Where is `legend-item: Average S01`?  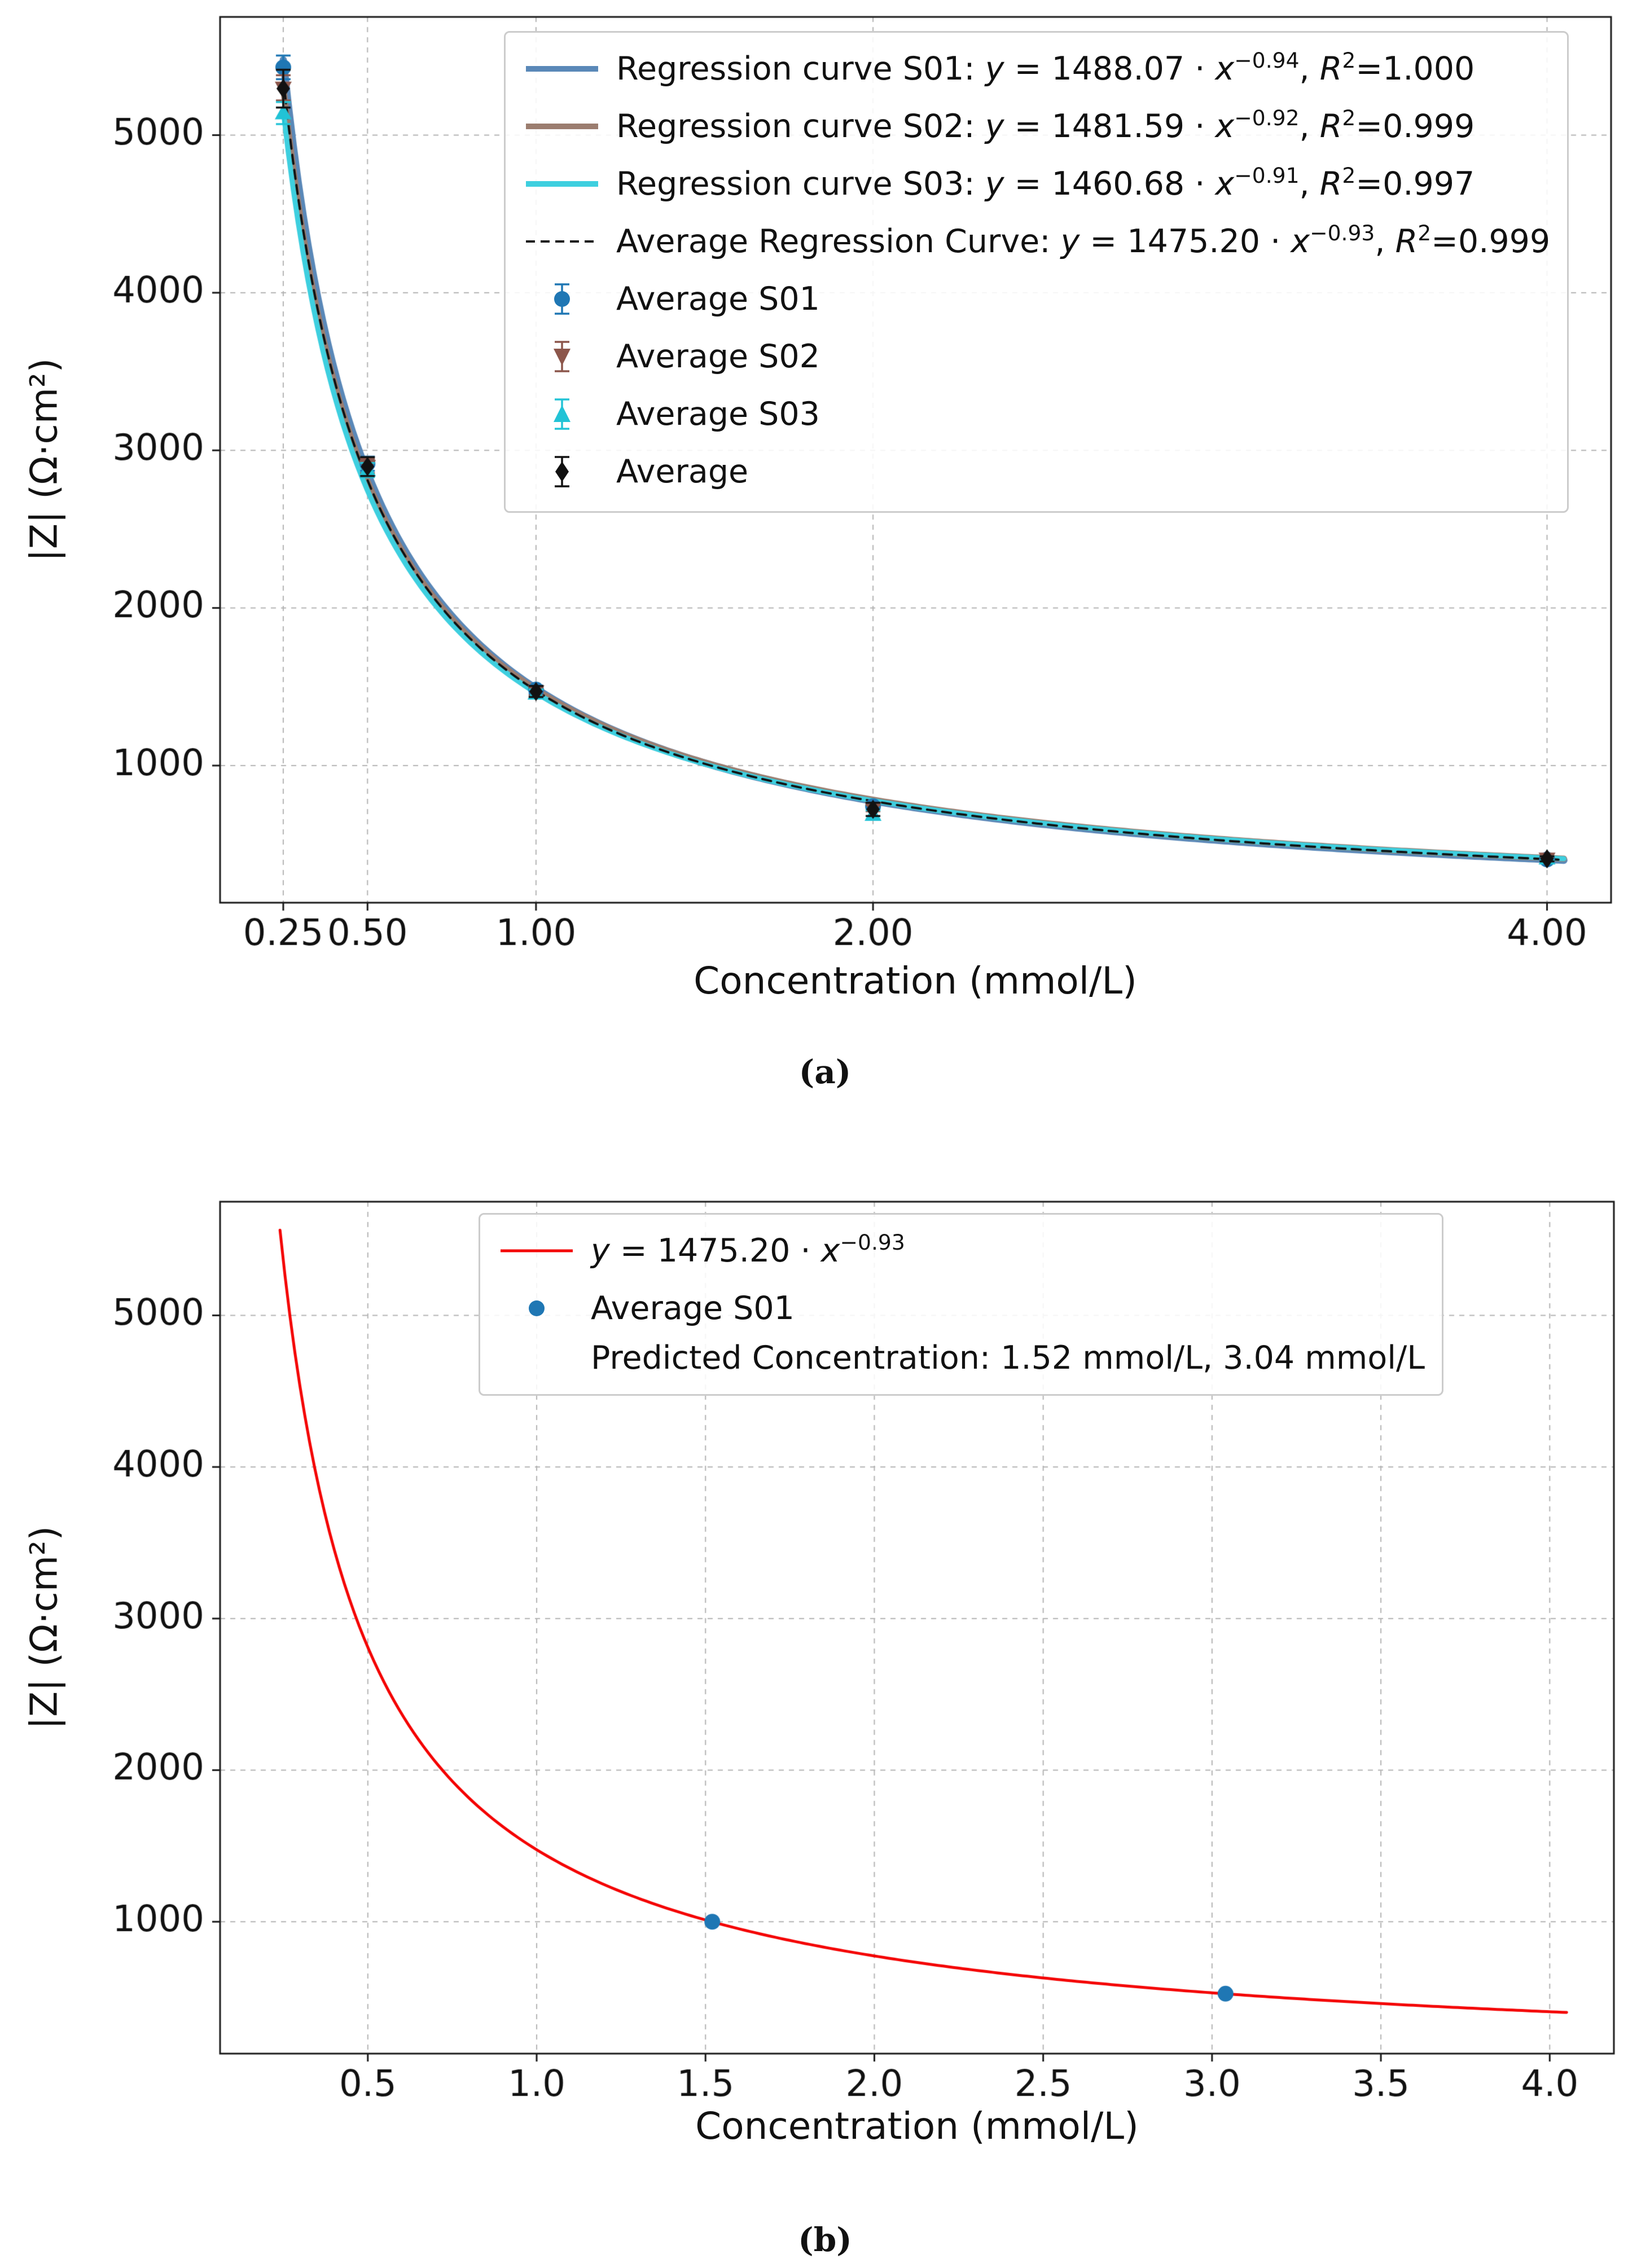
legend-item: Average S01 is located at coordinates (1036, 301).